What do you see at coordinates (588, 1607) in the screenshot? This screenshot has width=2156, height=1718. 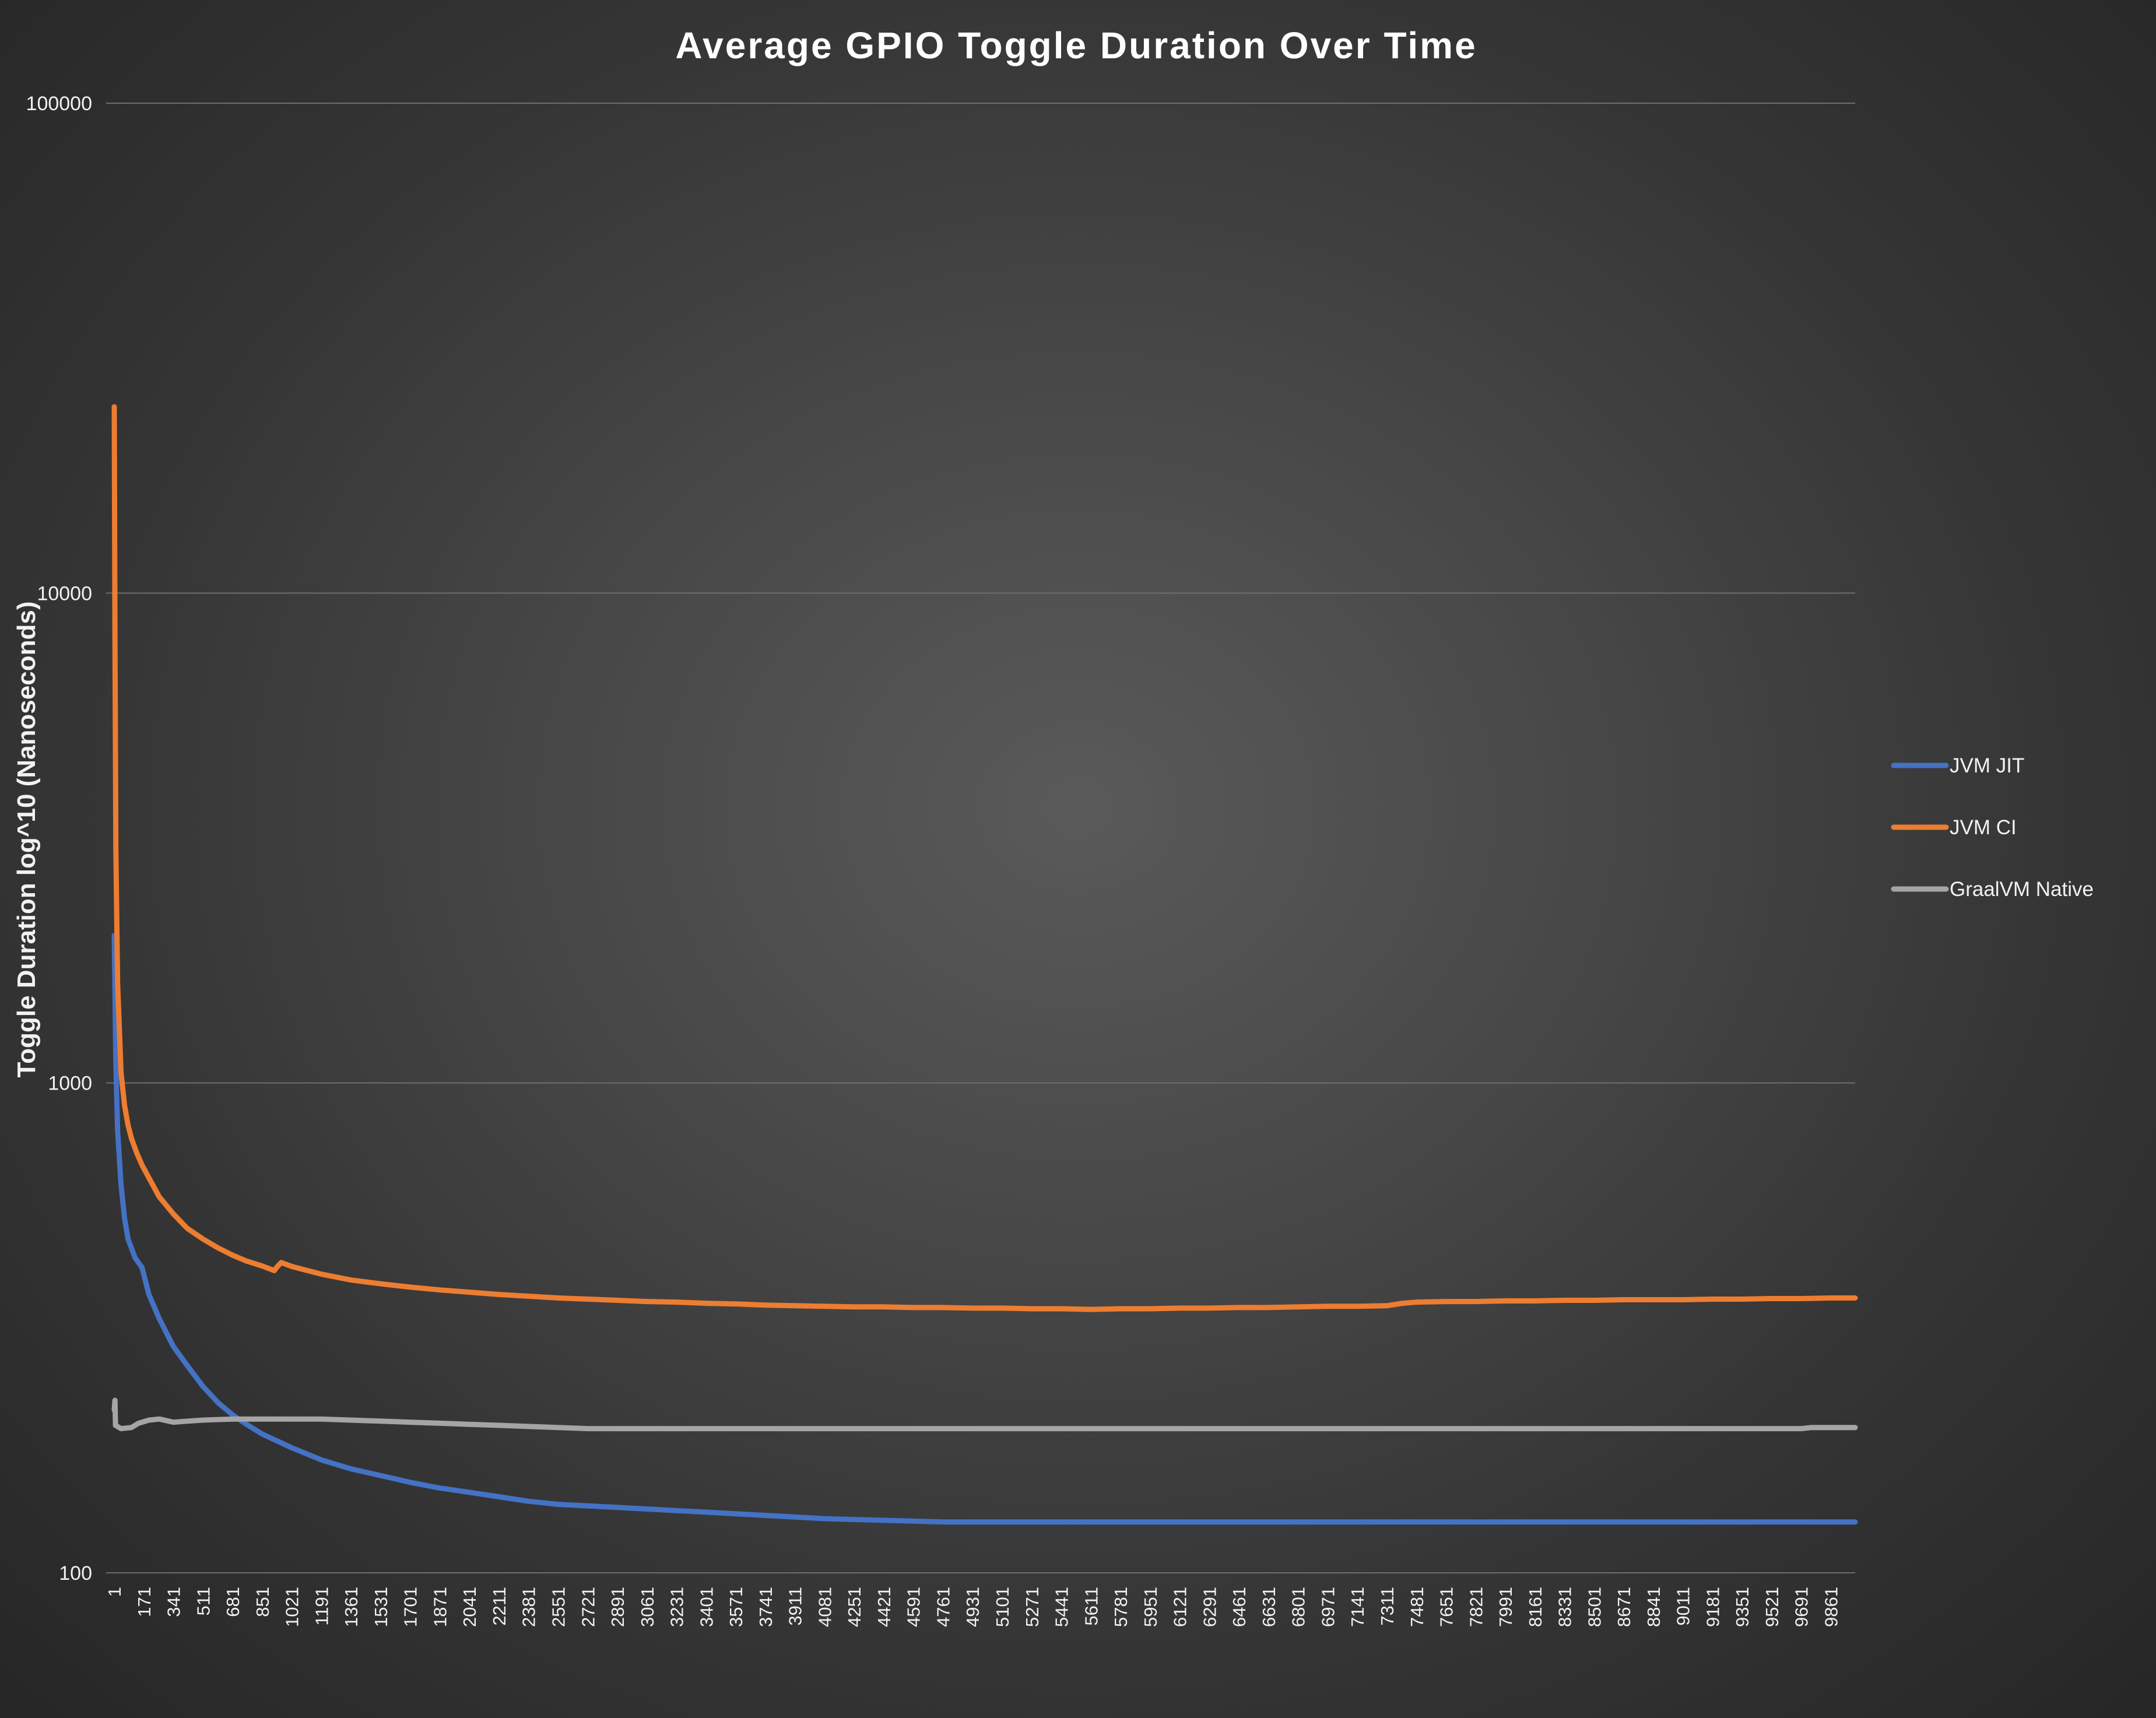 I see `x-tick-label: 2721` at bounding box center [588, 1607].